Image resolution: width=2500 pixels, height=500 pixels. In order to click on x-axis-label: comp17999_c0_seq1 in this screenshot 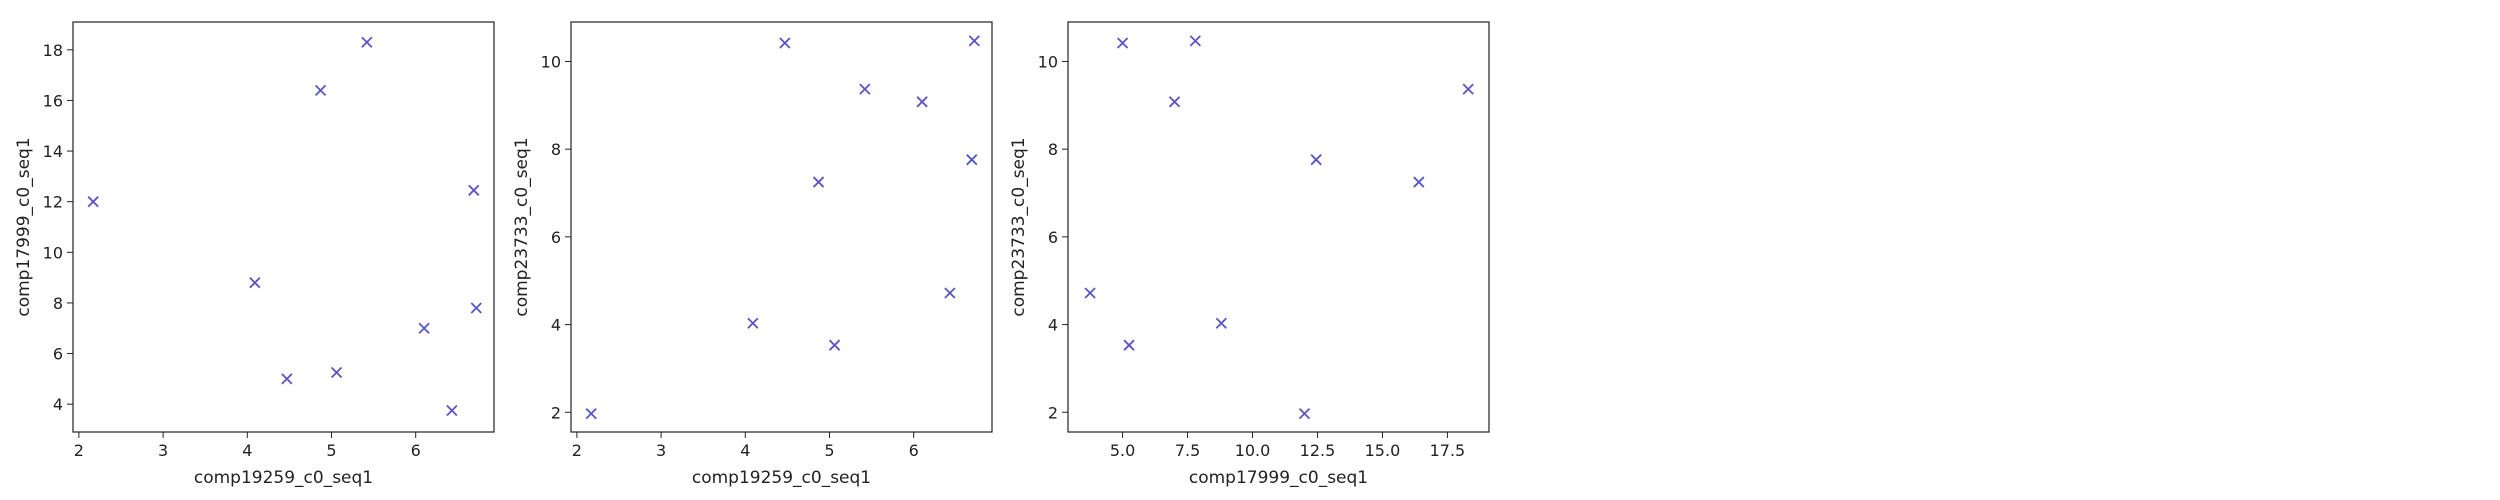, I will do `click(1278, 478)`.